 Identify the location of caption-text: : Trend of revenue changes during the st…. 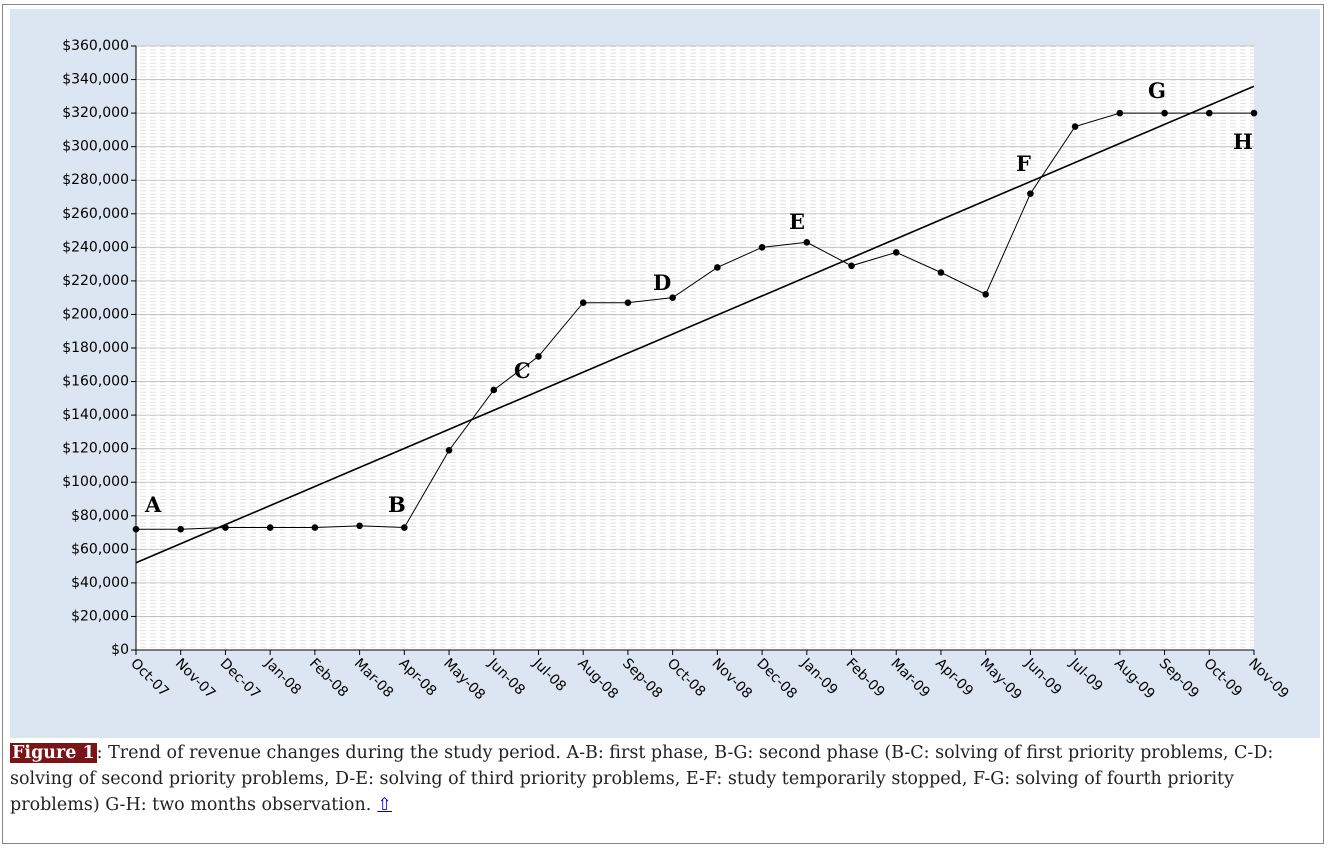
(642, 779).